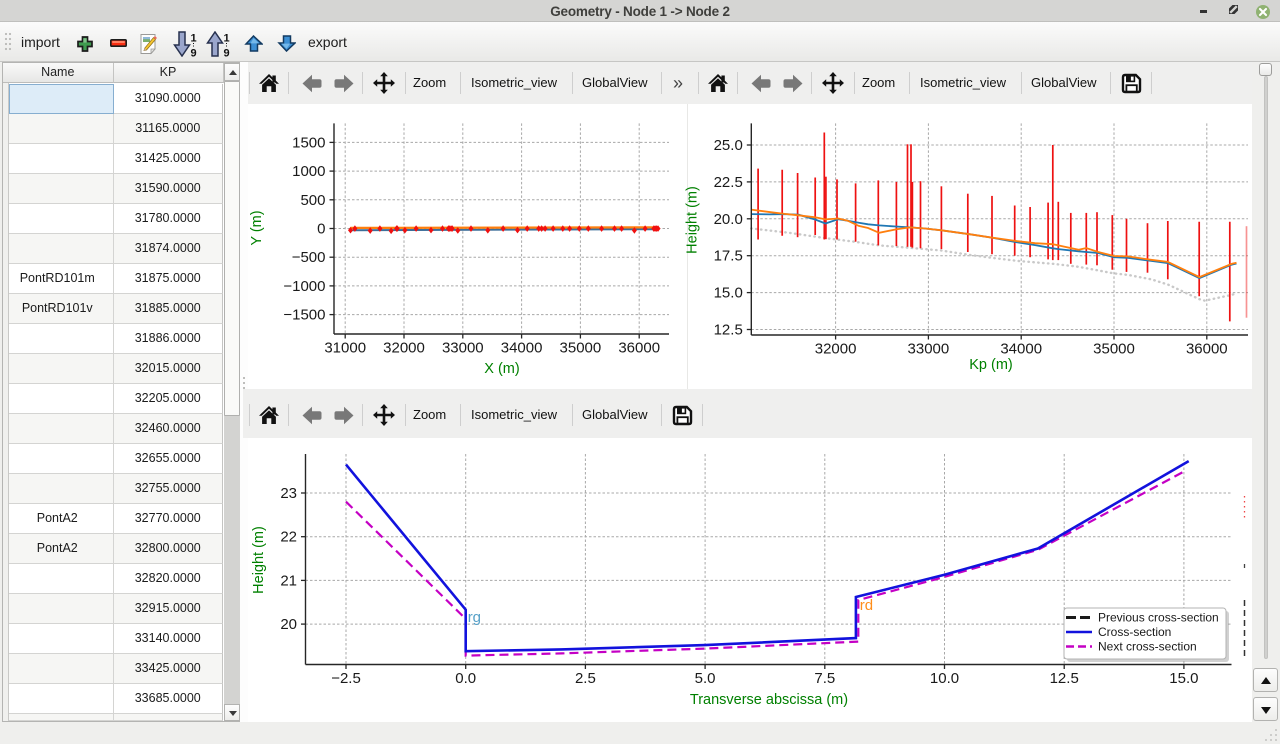 The width and height of the screenshot is (1280, 744). What do you see at coordinates (345, 348) in the screenshot?
I see `svg-text: 31000` at bounding box center [345, 348].